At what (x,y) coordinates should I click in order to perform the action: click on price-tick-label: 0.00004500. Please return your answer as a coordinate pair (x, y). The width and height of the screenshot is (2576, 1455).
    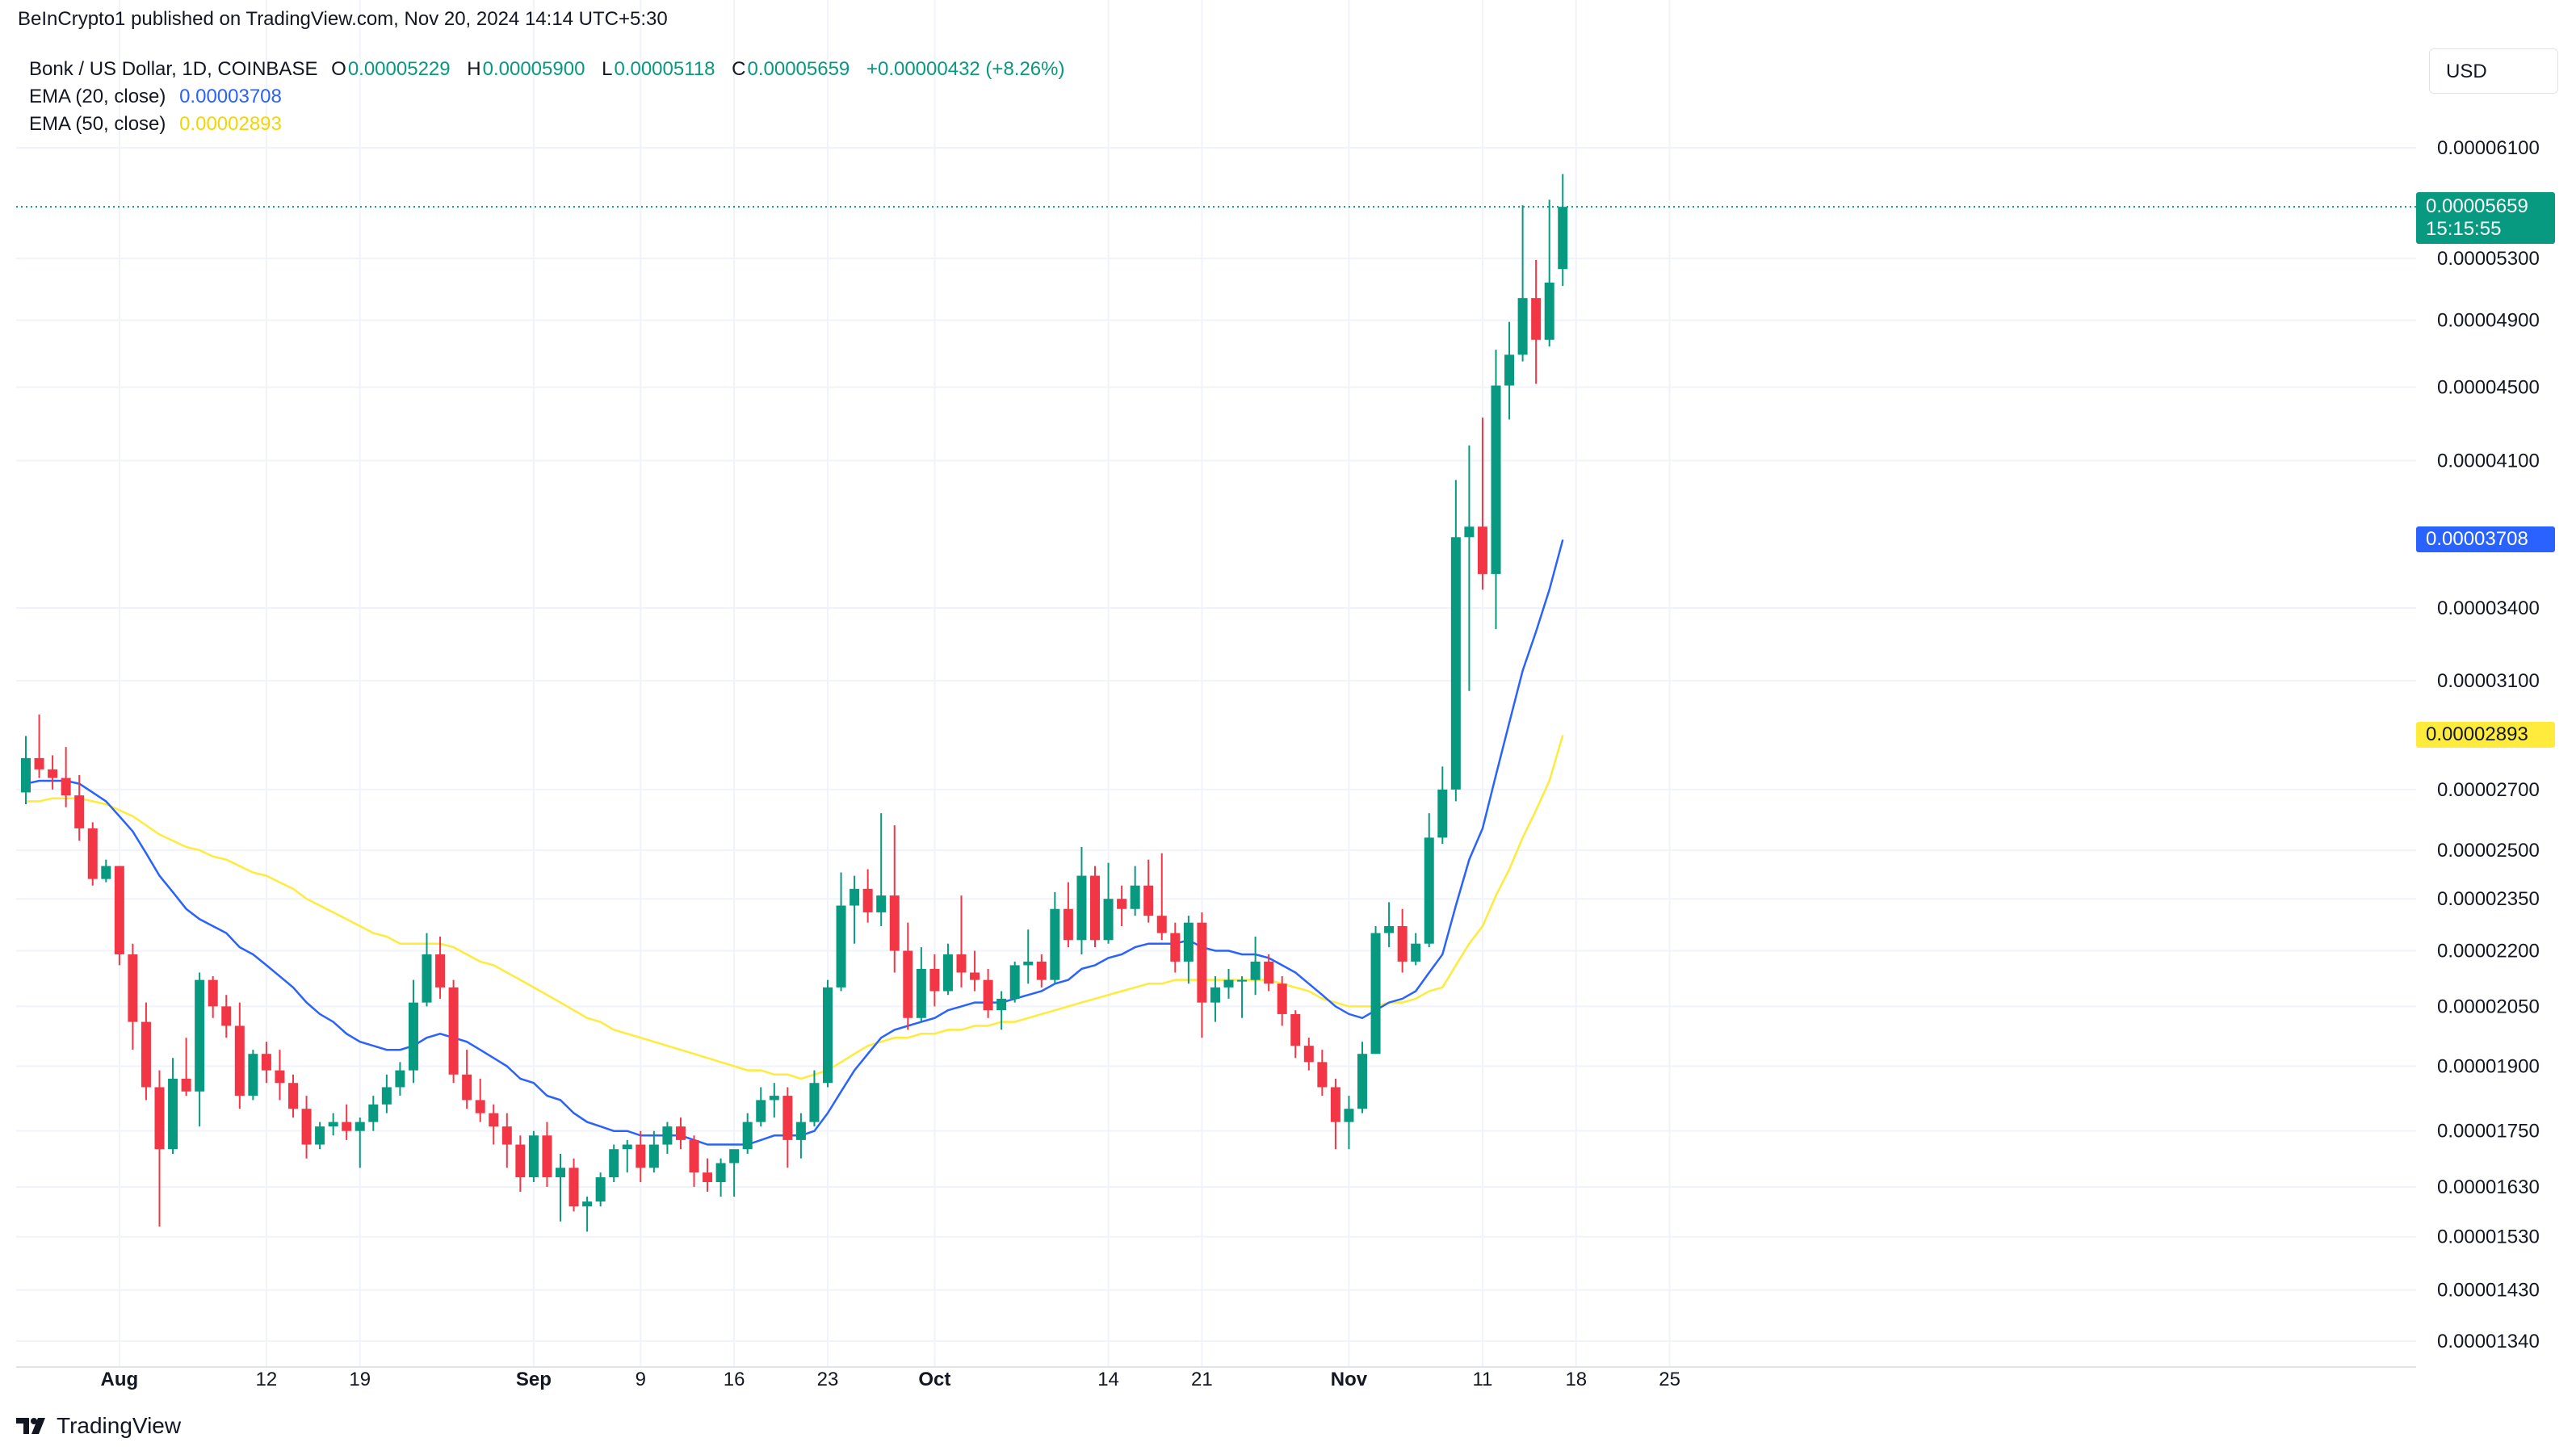
    Looking at the image, I should click on (2488, 388).